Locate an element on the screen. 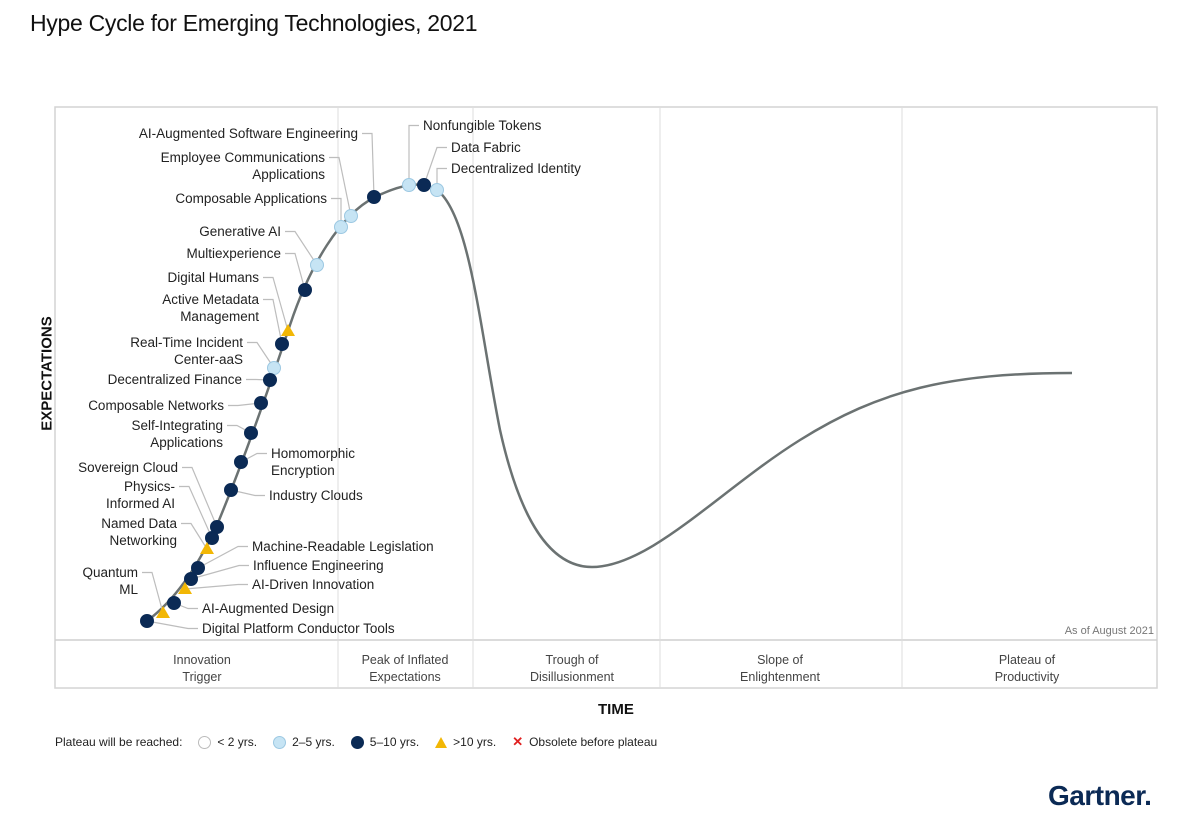  technology-label-line: Center-aaS is located at coordinates (208, 359).